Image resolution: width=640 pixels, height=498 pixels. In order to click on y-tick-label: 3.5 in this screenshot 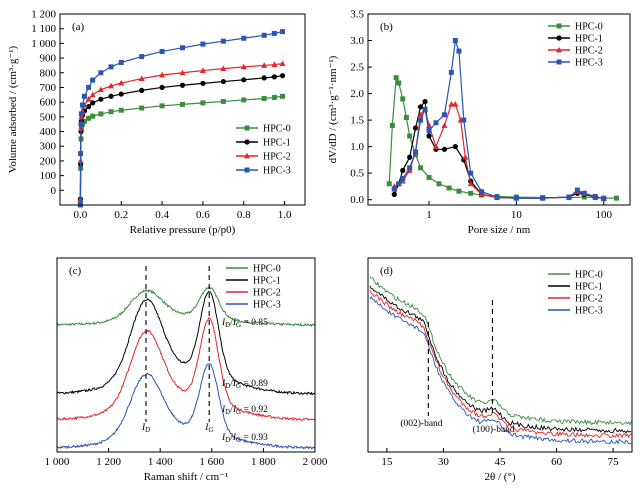, I will do `click(357, 15)`.